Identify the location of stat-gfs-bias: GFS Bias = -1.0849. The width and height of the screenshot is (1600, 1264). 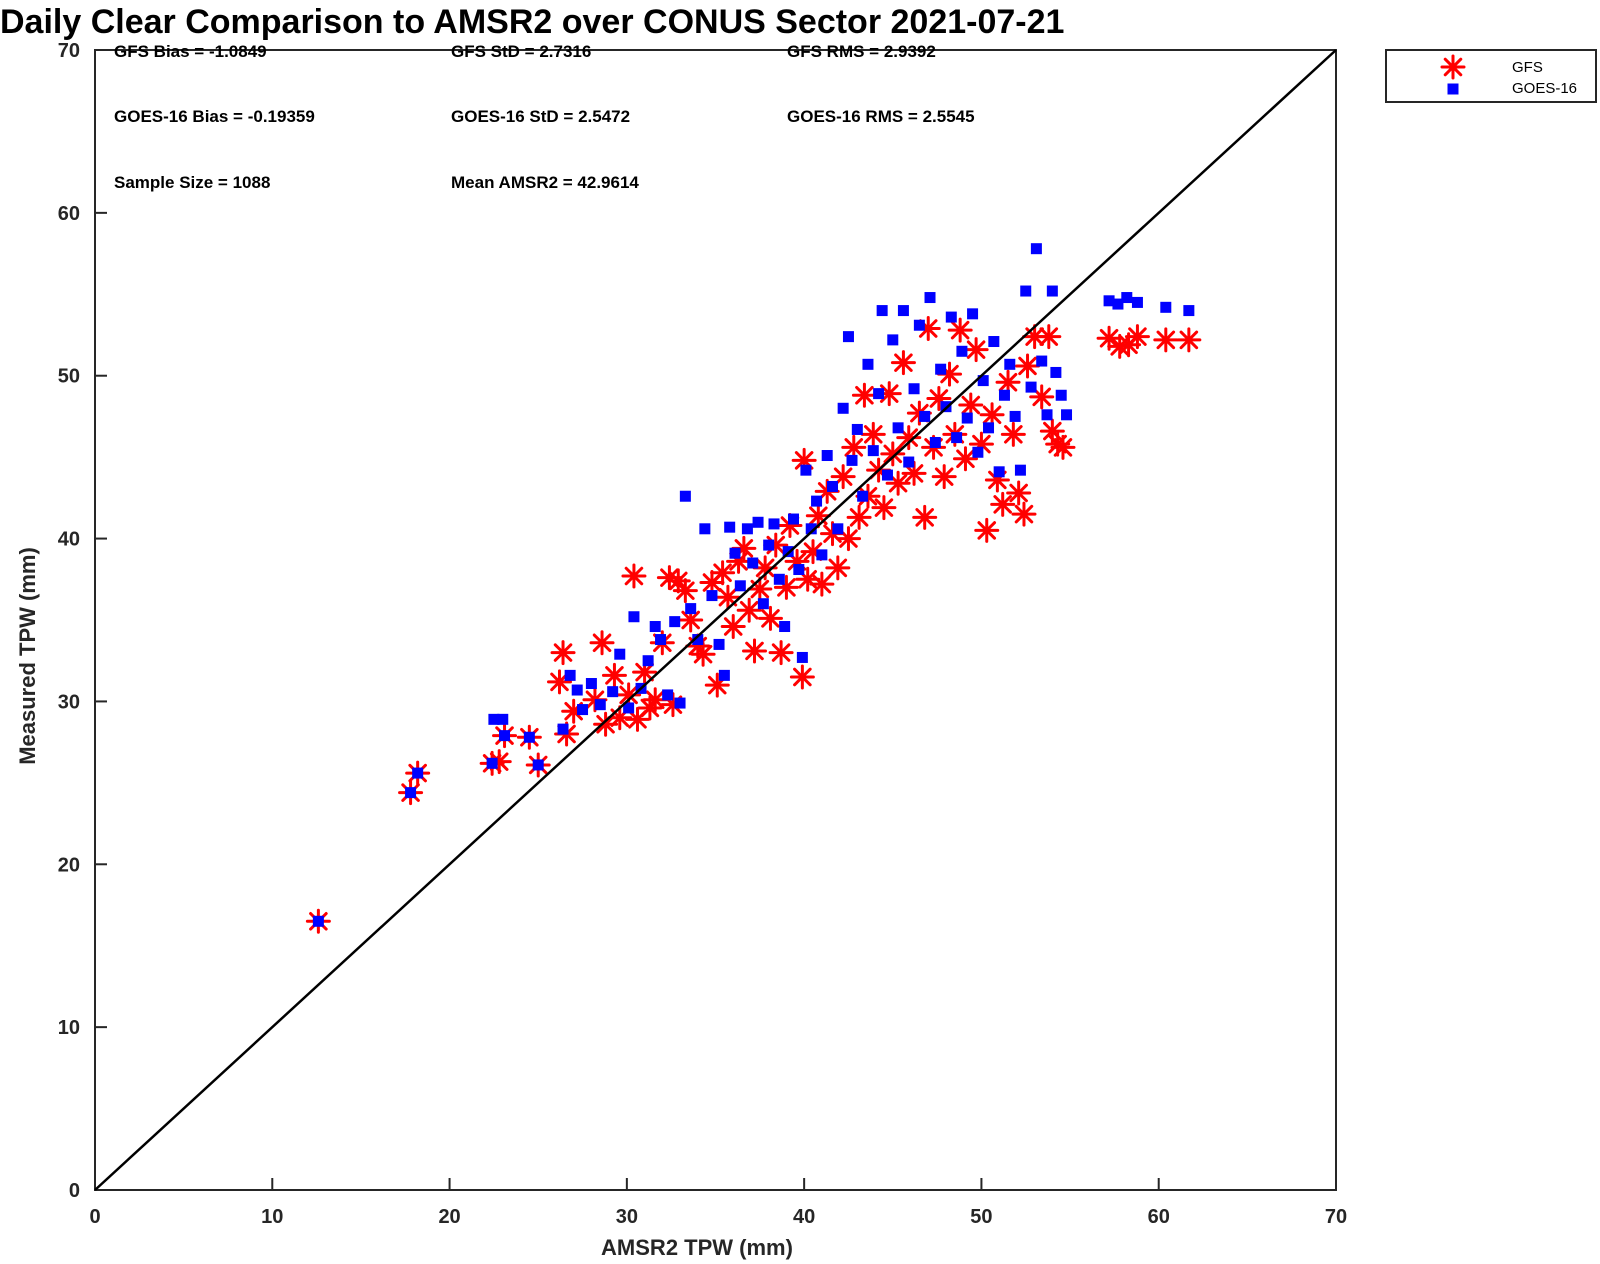
(190, 51).